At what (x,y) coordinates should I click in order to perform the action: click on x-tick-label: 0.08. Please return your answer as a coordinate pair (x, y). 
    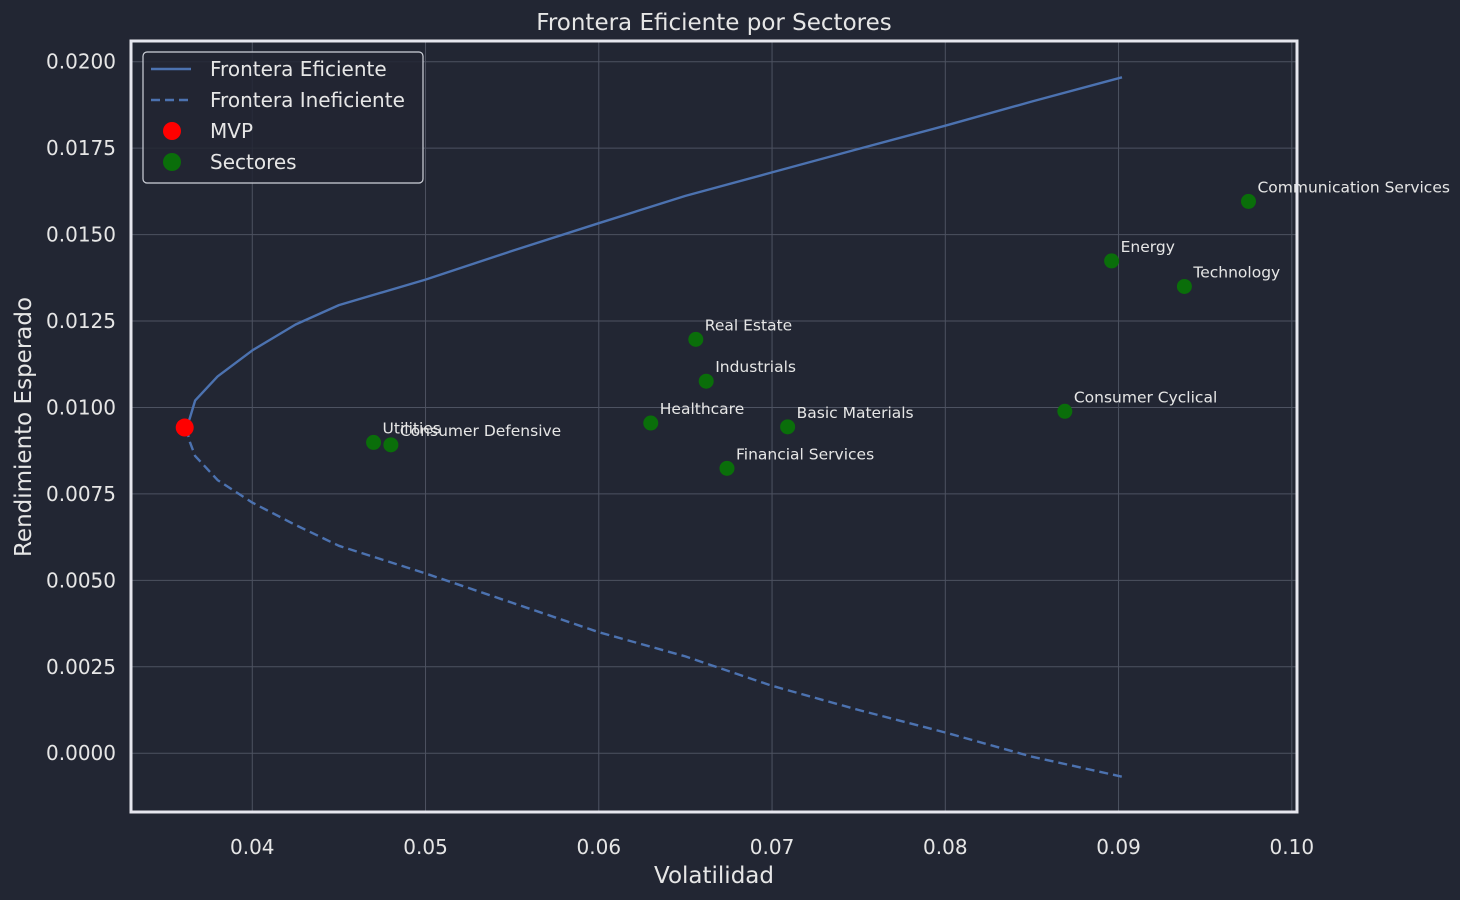
    Looking at the image, I should click on (945, 847).